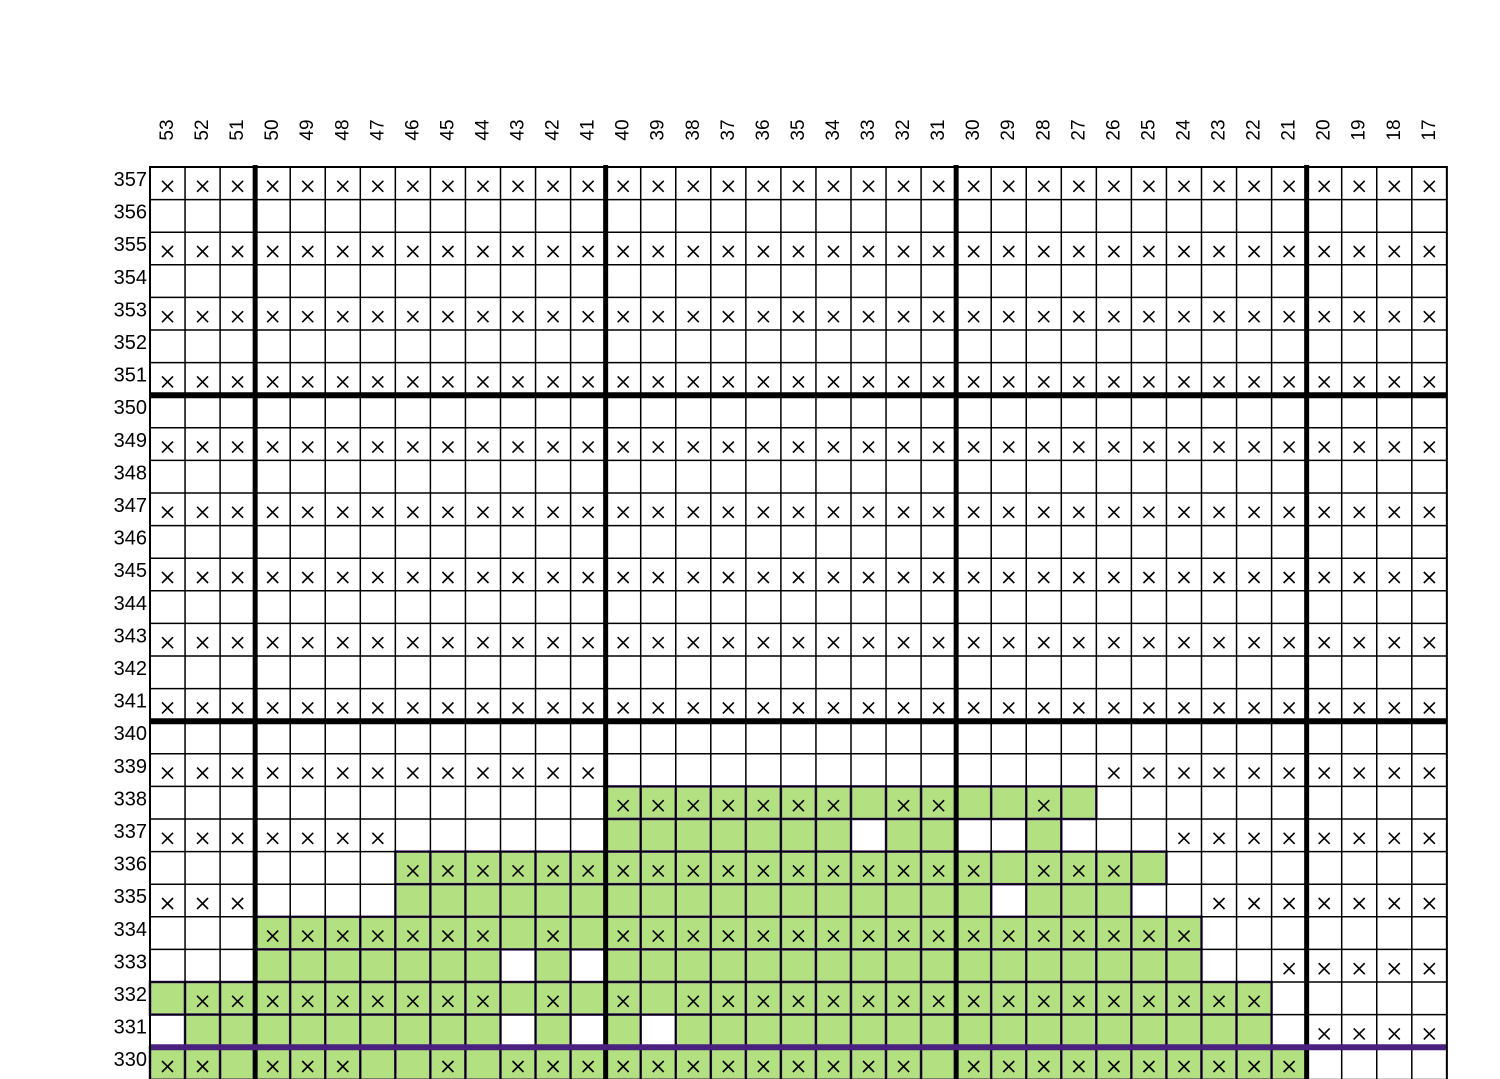  What do you see at coordinates (482, 130) in the screenshot?
I see `column-header: 44` at bounding box center [482, 130].